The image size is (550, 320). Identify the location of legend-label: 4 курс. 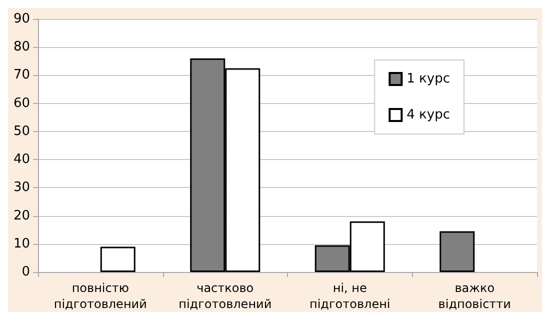
(428, 115).